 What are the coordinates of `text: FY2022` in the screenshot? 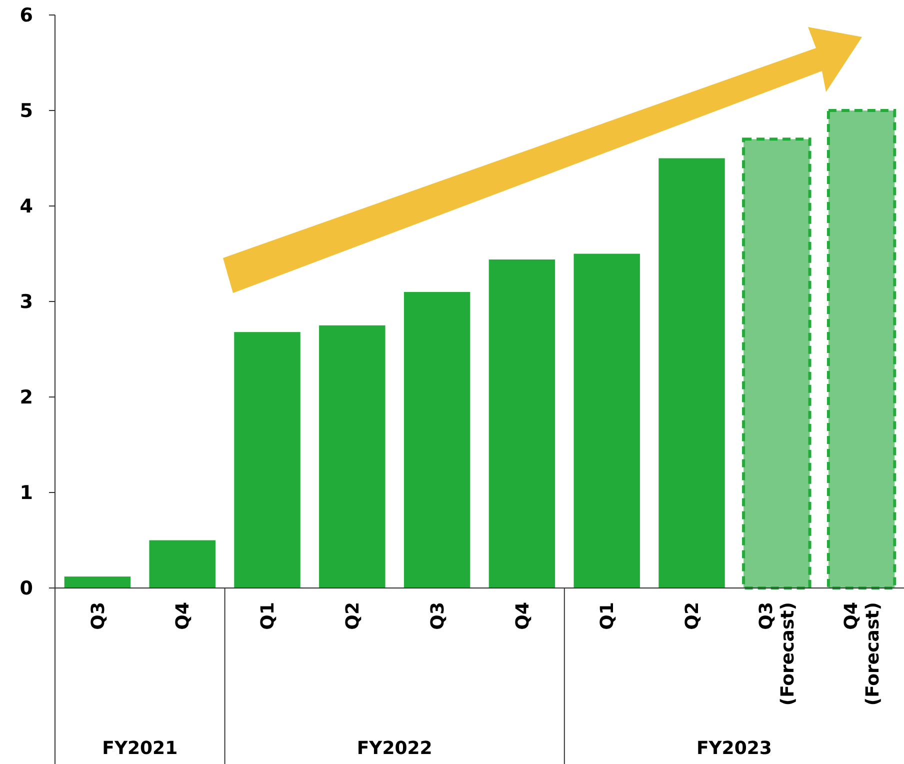 It's located at (394, 748).